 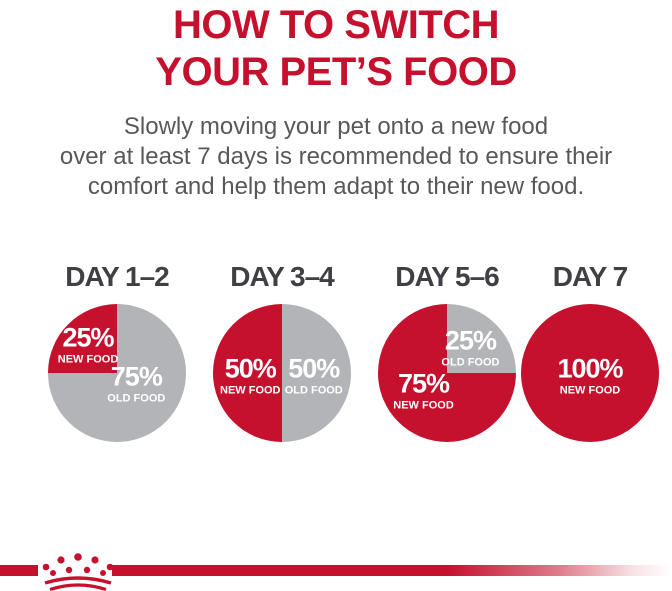 I want to click on slice-label-new-food: 100% NEW FOOD, so click(x=590, y=375).